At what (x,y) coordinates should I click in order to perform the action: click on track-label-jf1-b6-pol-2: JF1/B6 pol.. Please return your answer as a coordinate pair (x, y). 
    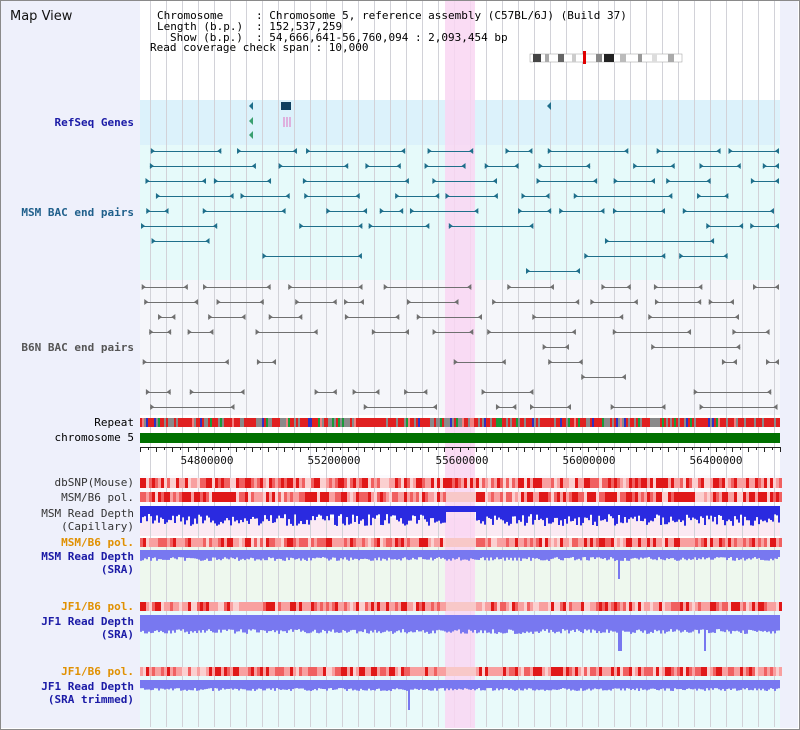
    Looking at the image, I should click on (97, 671).